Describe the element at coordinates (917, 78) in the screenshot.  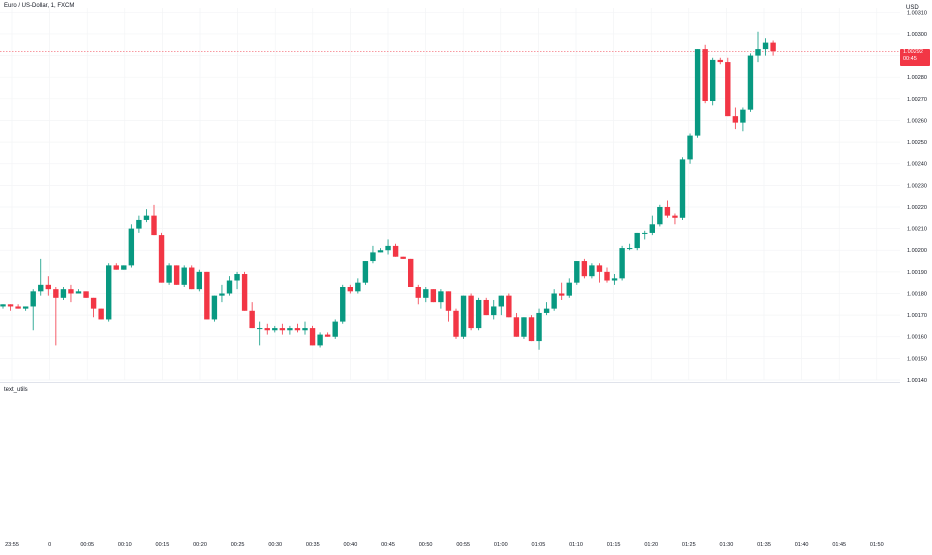
I see `price-tick-label: 1.00280` at that location.